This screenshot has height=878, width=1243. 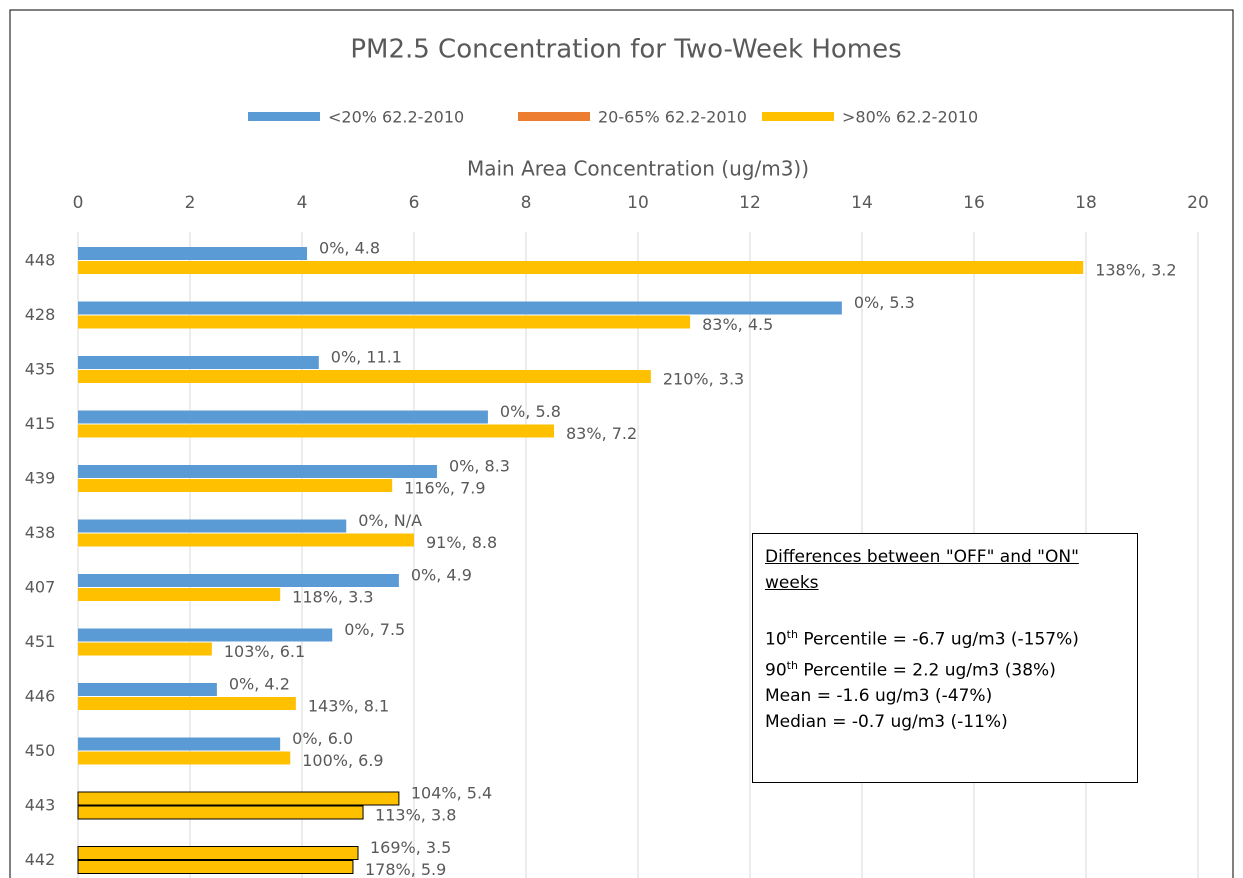 I want to click on y-tick-label: 450, so click(x=40, y=750).